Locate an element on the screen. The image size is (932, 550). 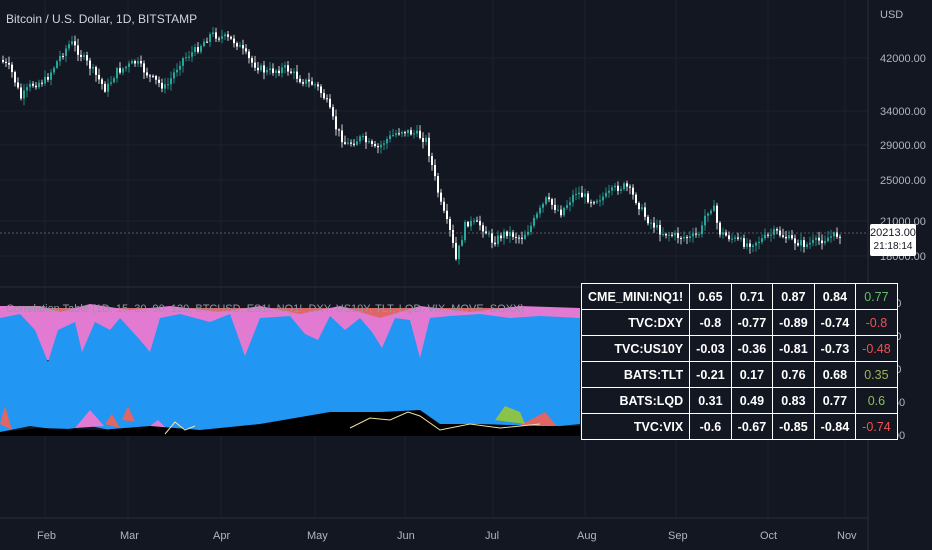
time-axis-label: Jun is located at coordinates (406, 536).